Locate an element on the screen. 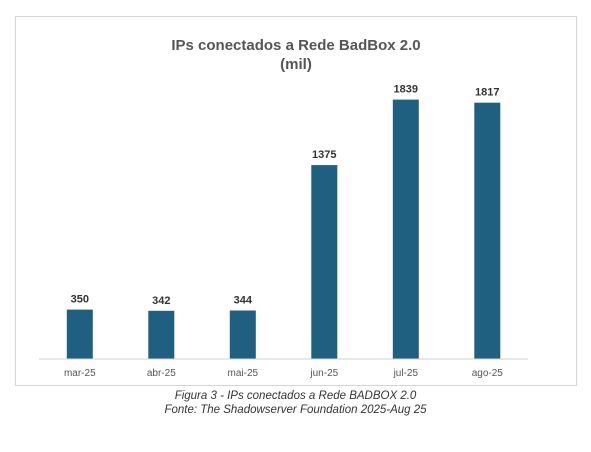  x-tick-mai-25: mai-25 is located at coordinates (243, 373).